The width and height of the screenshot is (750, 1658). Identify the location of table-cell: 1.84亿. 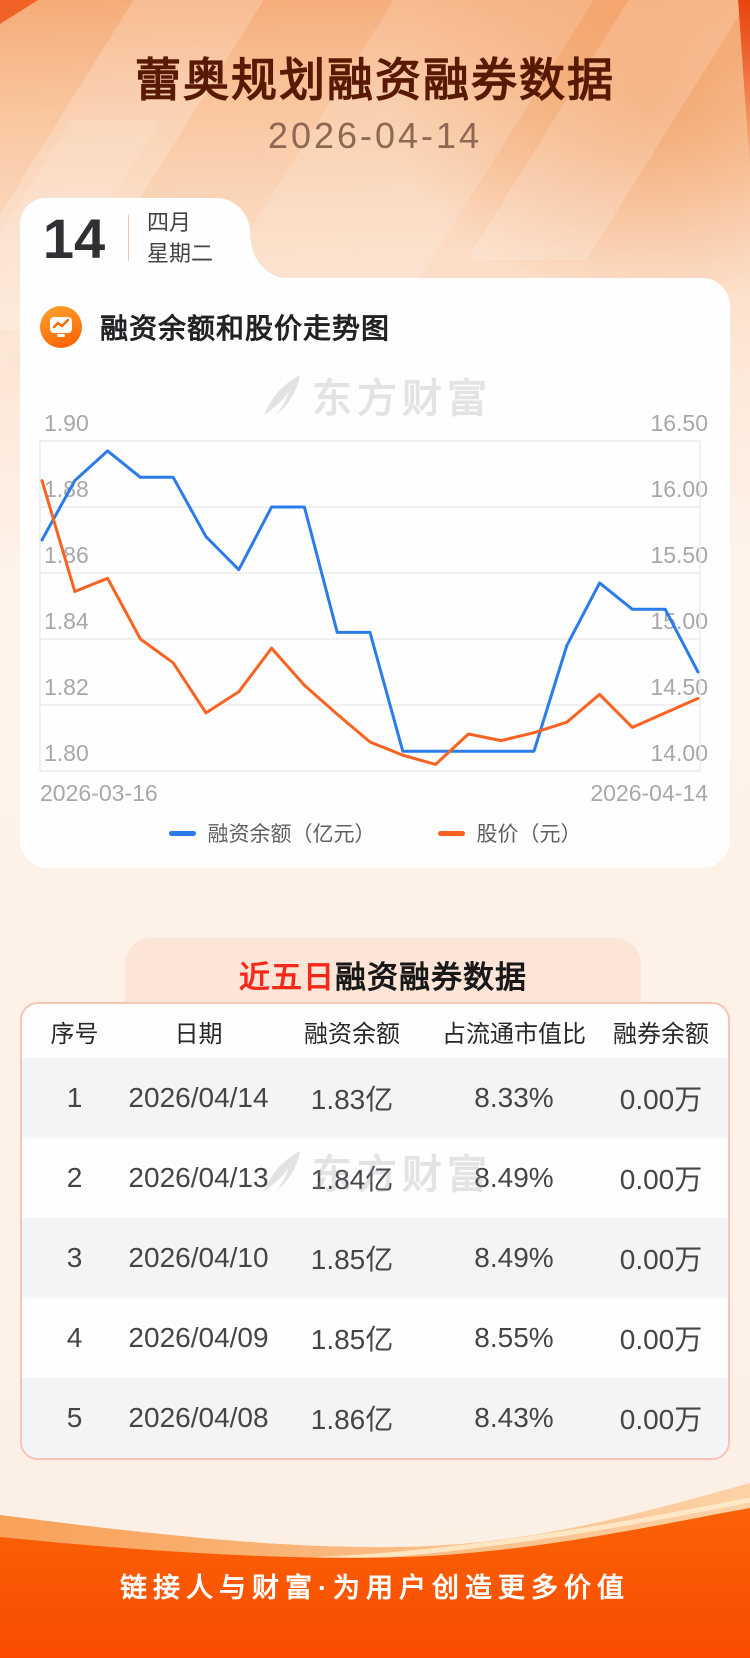
(352, 1179).